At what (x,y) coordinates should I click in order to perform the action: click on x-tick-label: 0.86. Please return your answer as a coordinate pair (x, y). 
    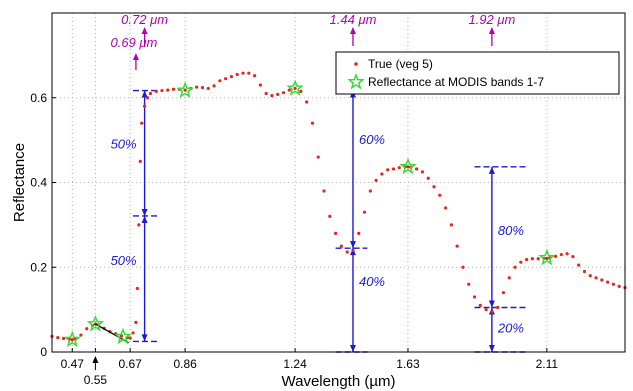
    Looking at the image, I should click on (185, 364).